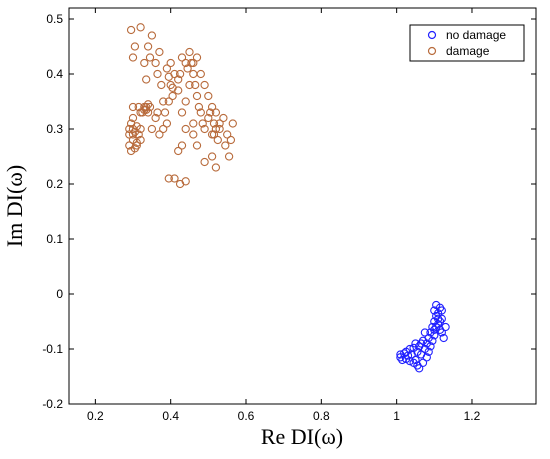  What do you see at coordinates (54, 239) in the screenshot?
I see `y-tick-label-3: 0.1` at bounding box center [54, 239].